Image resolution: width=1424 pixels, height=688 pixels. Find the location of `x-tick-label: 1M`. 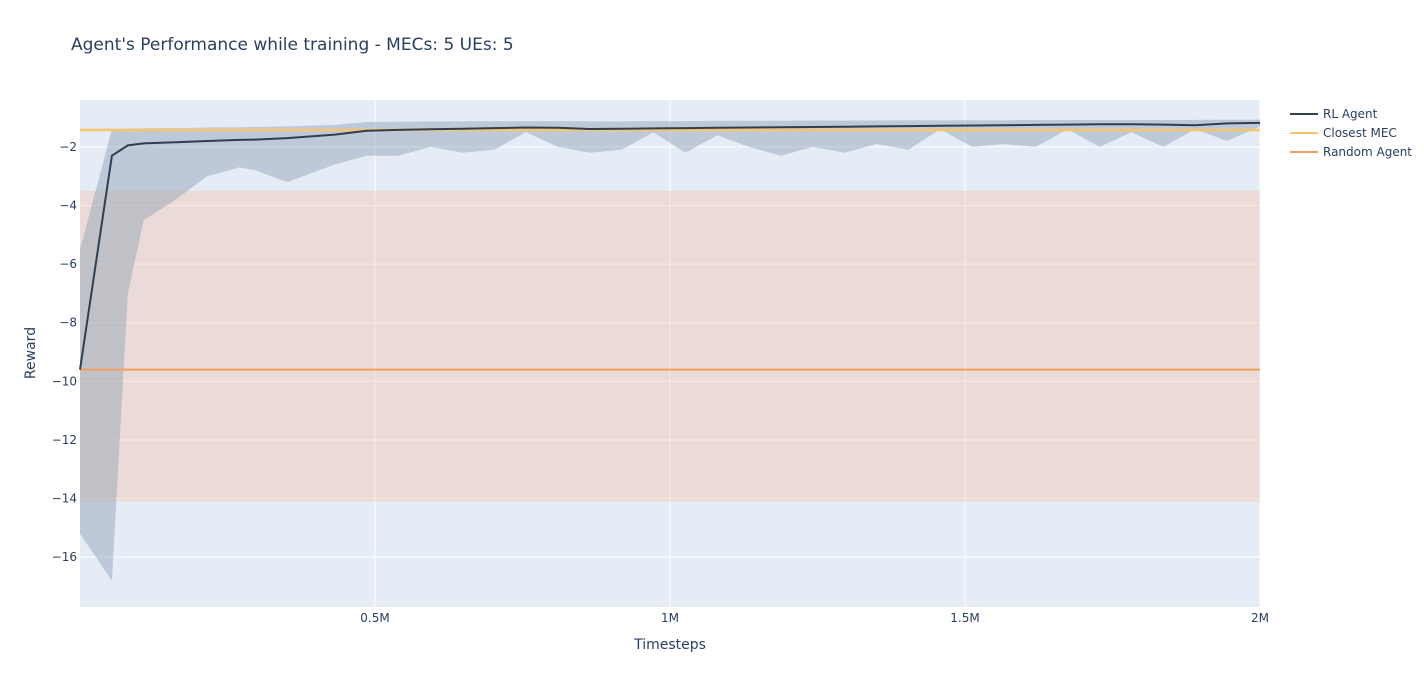

x-tick-label: 1M is located at coordinates (670, 618).